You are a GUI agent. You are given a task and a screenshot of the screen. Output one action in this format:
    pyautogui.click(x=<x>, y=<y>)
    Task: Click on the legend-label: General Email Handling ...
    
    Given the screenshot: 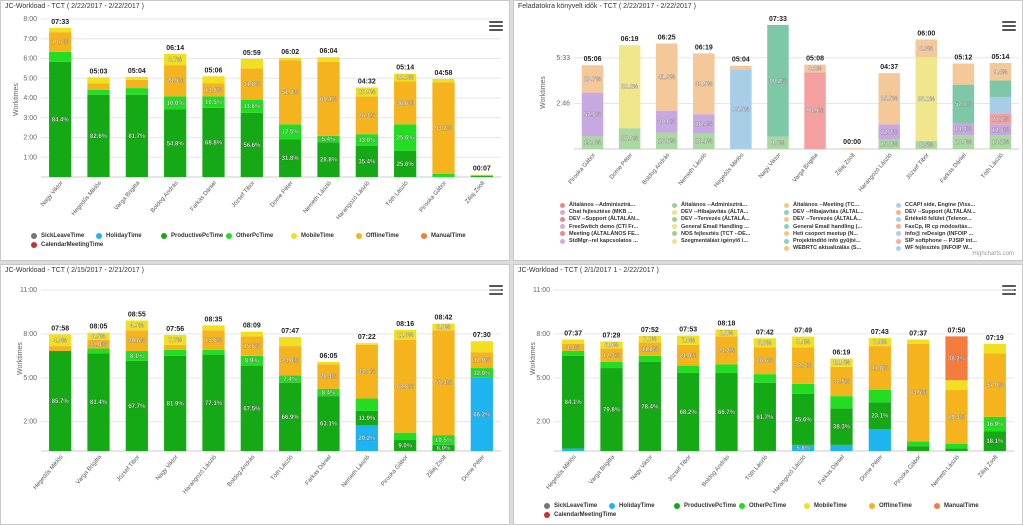 What is the action you would take?
    pyautogui.click(x=715, y=226)
    